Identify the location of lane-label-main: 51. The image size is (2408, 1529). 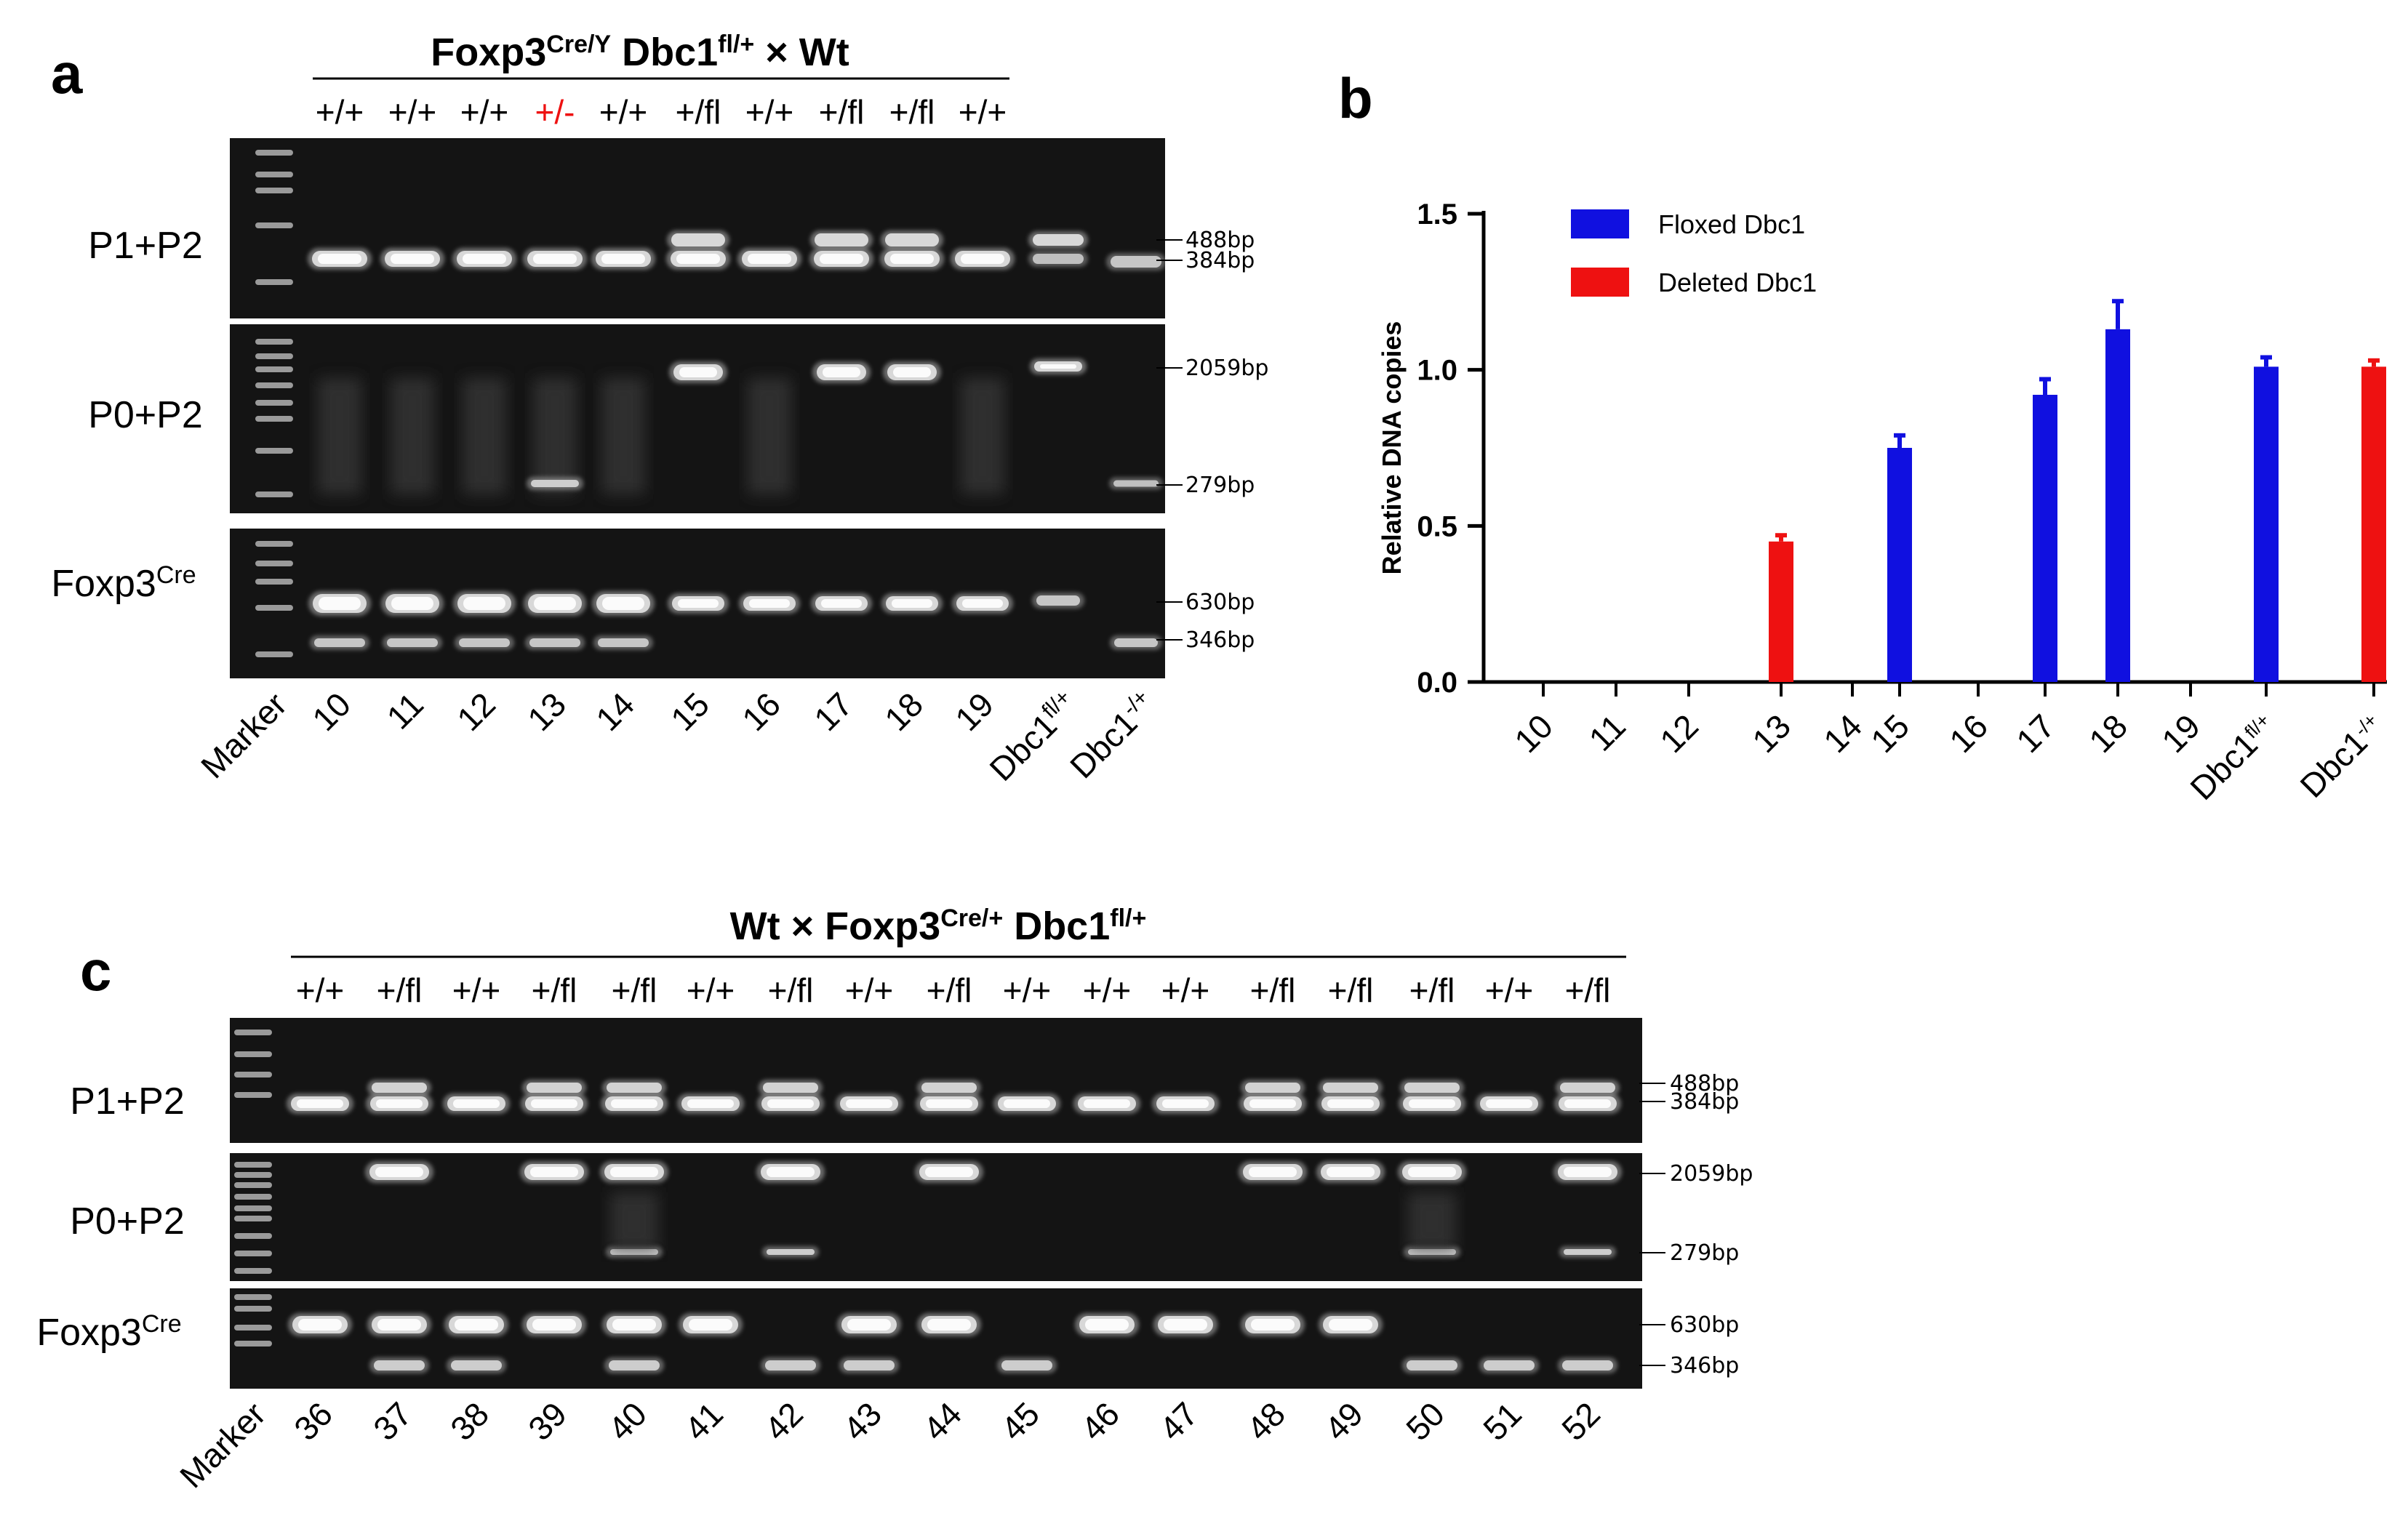
(1502, 1421).